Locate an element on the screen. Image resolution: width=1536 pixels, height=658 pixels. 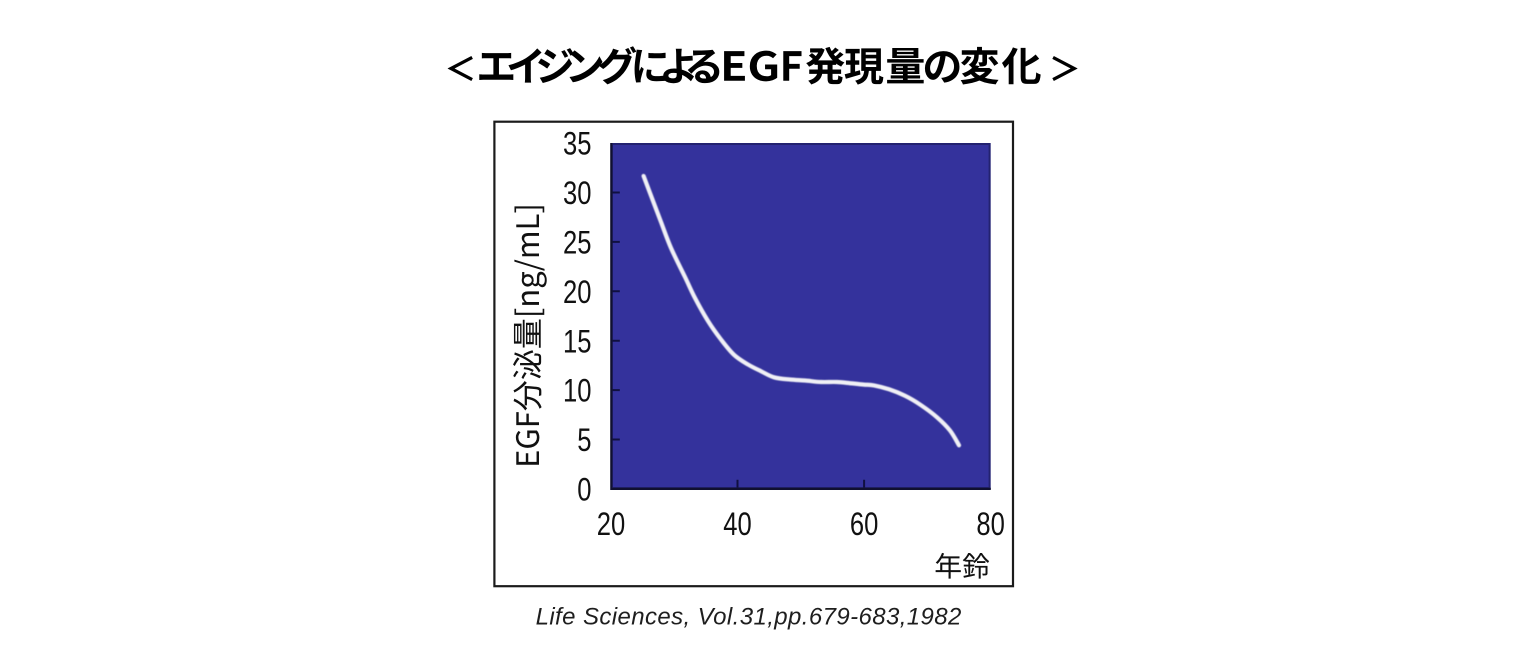
svg-text: 25 is located at coordinates (577, 243).